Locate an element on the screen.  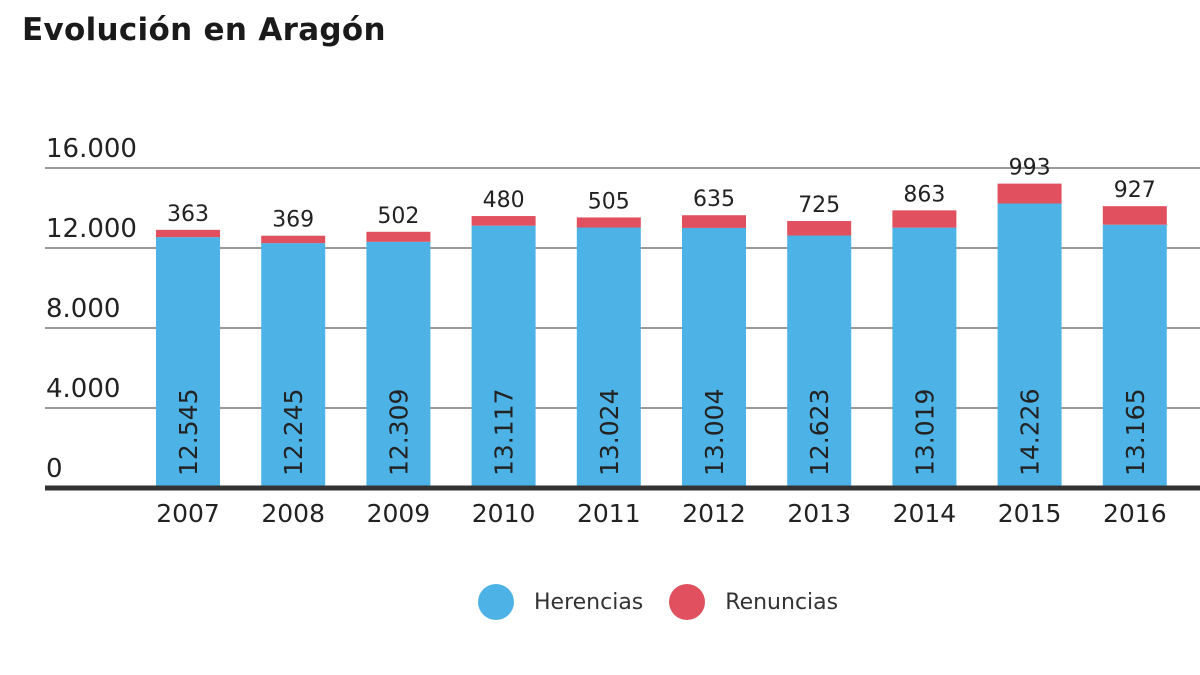
x-tick-label: 2013 is located at coordinates (819, 513).